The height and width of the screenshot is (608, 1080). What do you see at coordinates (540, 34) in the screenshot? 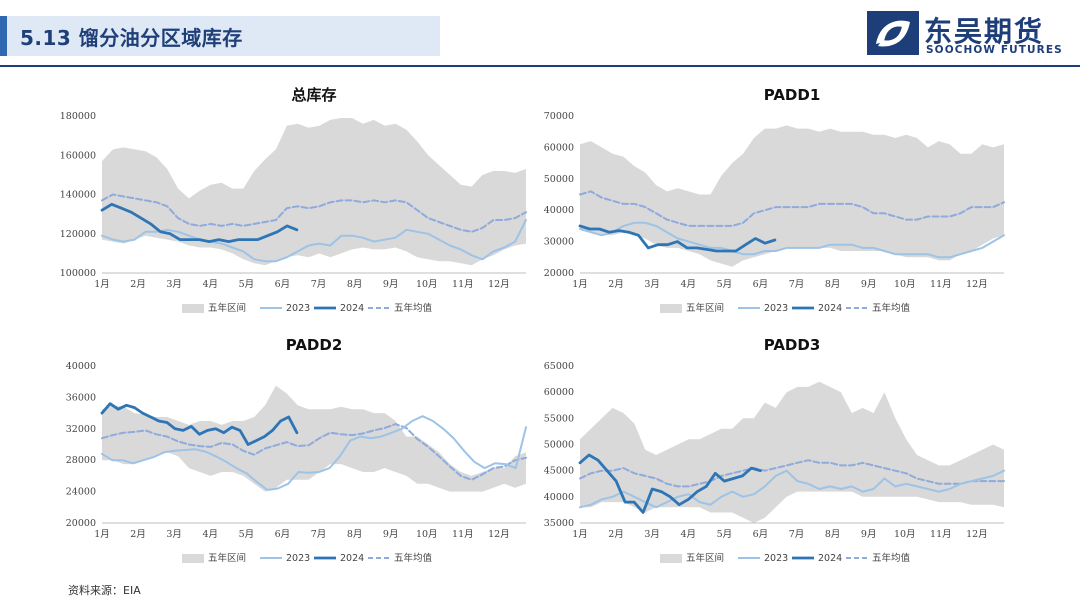
I see `page-header: 5.13 馏分油分区域库存 东吴期货 SOOCHOW FUTURES` at bounding box center [540, 34].